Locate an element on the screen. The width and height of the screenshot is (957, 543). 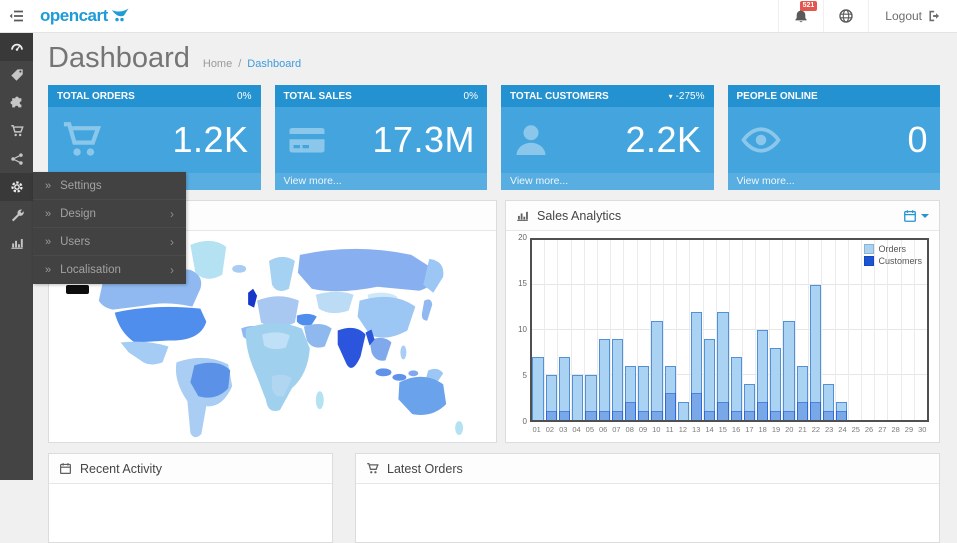
tag-icon is located at coordinates (16, 75).